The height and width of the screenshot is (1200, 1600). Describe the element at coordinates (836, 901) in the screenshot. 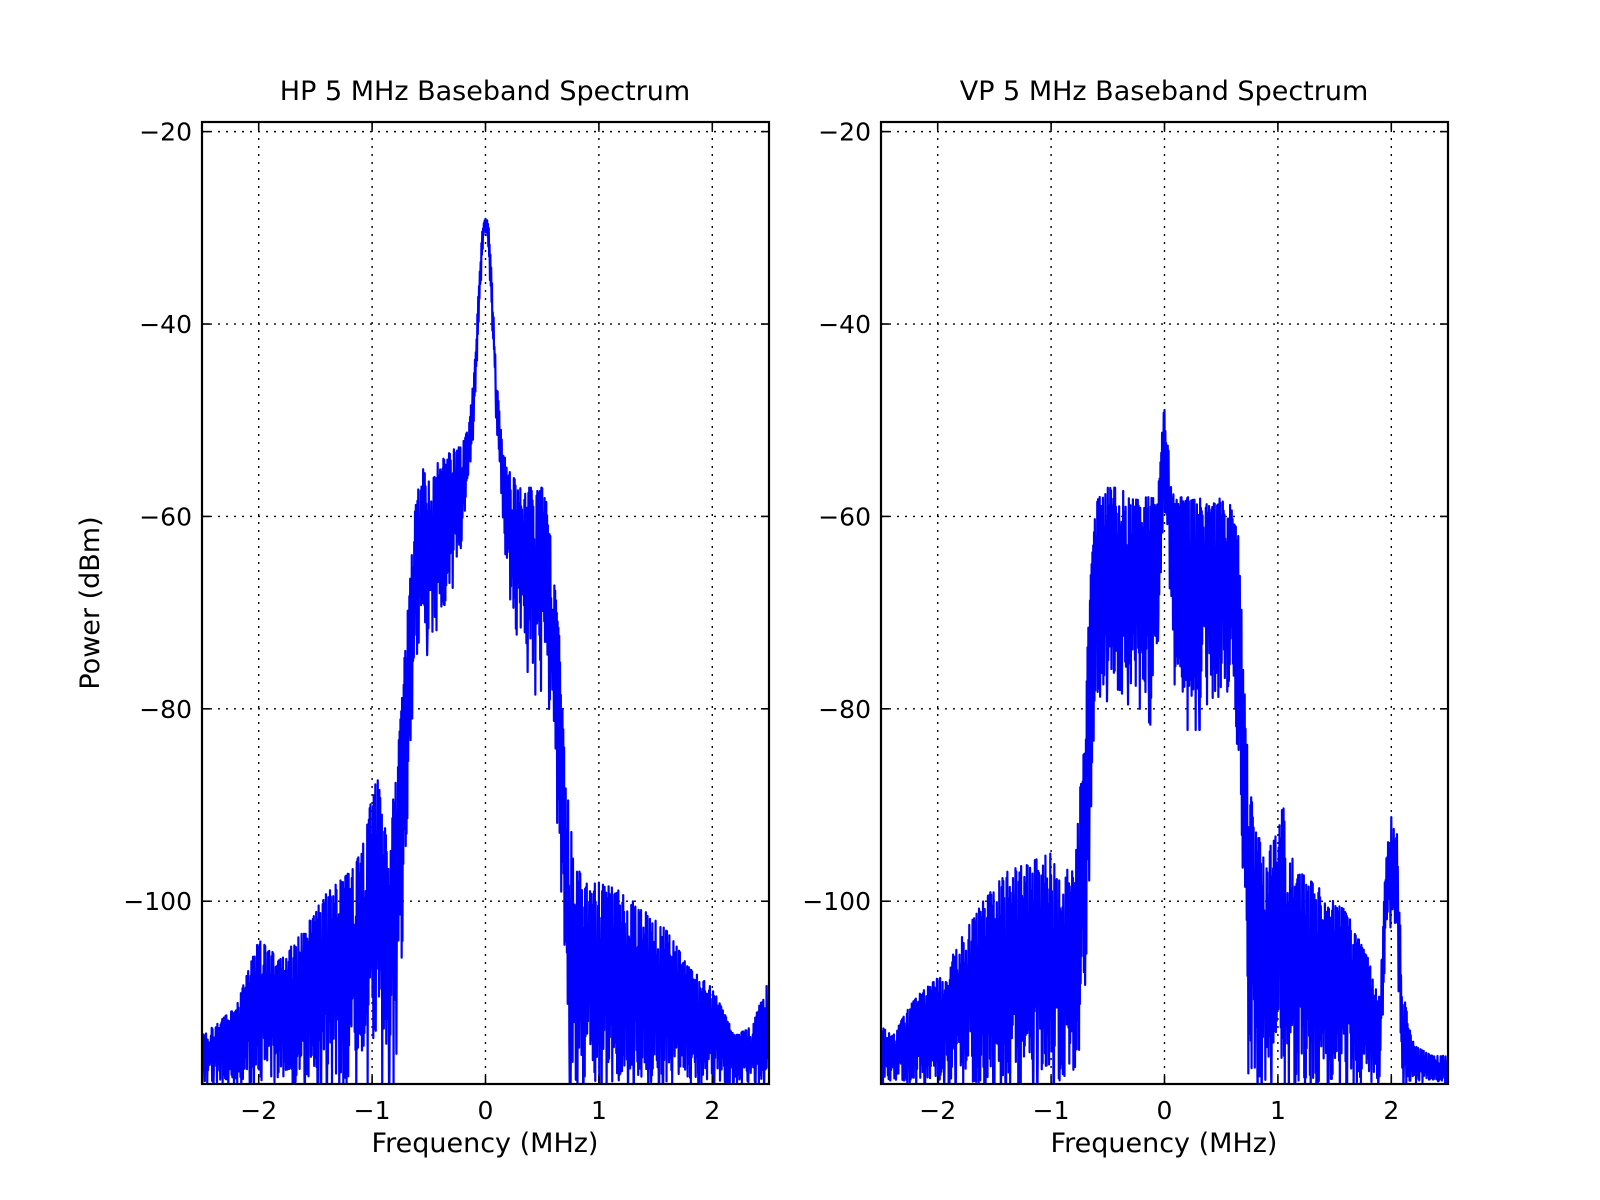

I see `vp-y-tick-label: −100` at that location.